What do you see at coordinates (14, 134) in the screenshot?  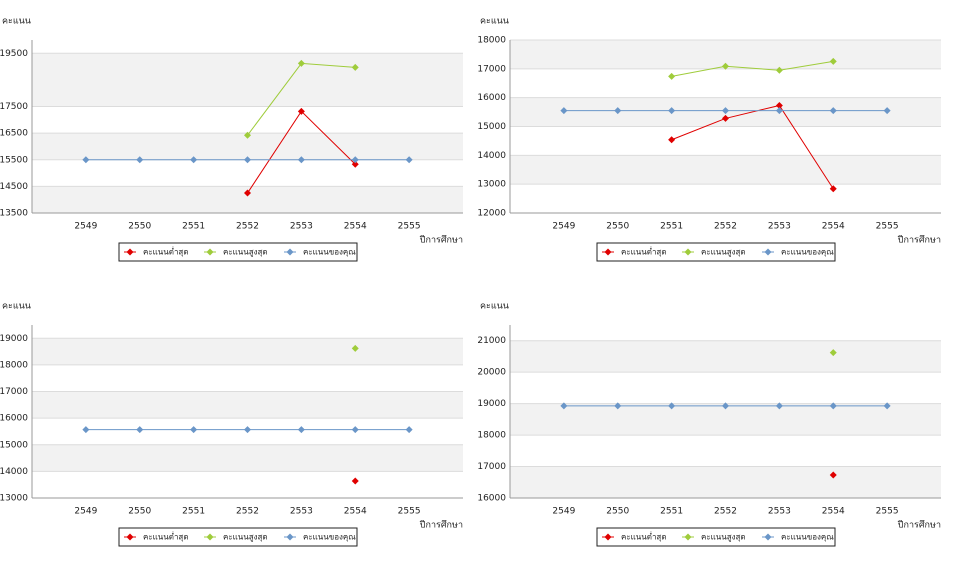 I see `y-tick-label: 16500` at bounding box center [14, 134].